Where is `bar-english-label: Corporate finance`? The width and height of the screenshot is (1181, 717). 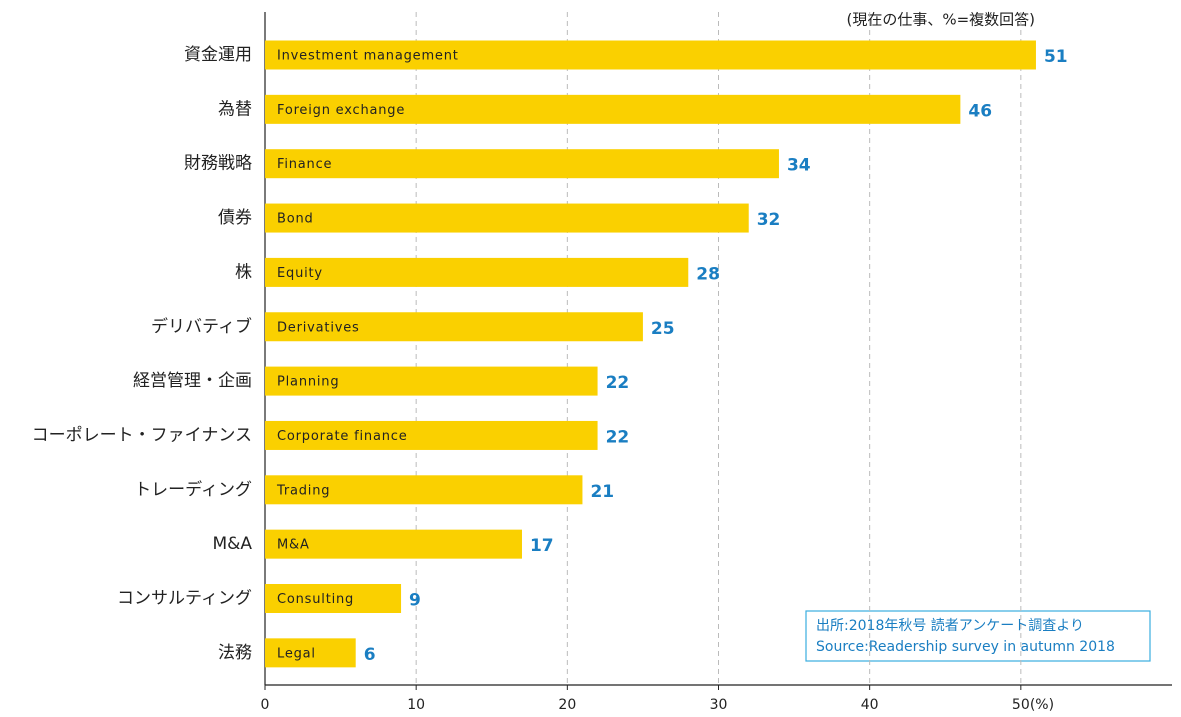
bar-english-label: Corporate finance is located at coordinates (342, 436).